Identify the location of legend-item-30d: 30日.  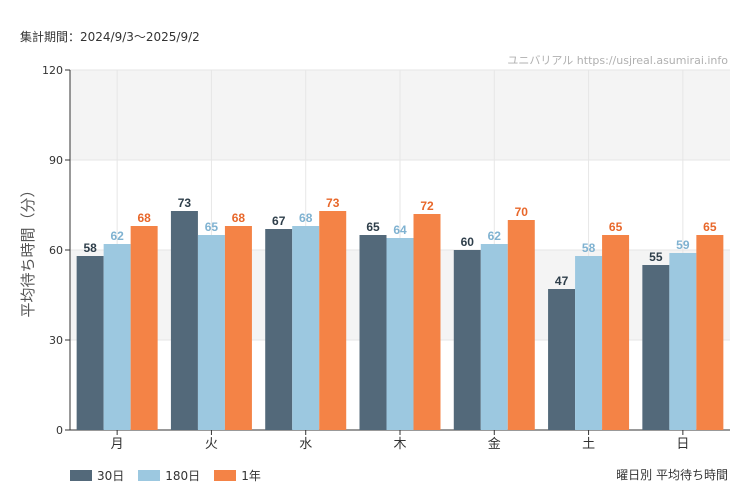
(97, 475).